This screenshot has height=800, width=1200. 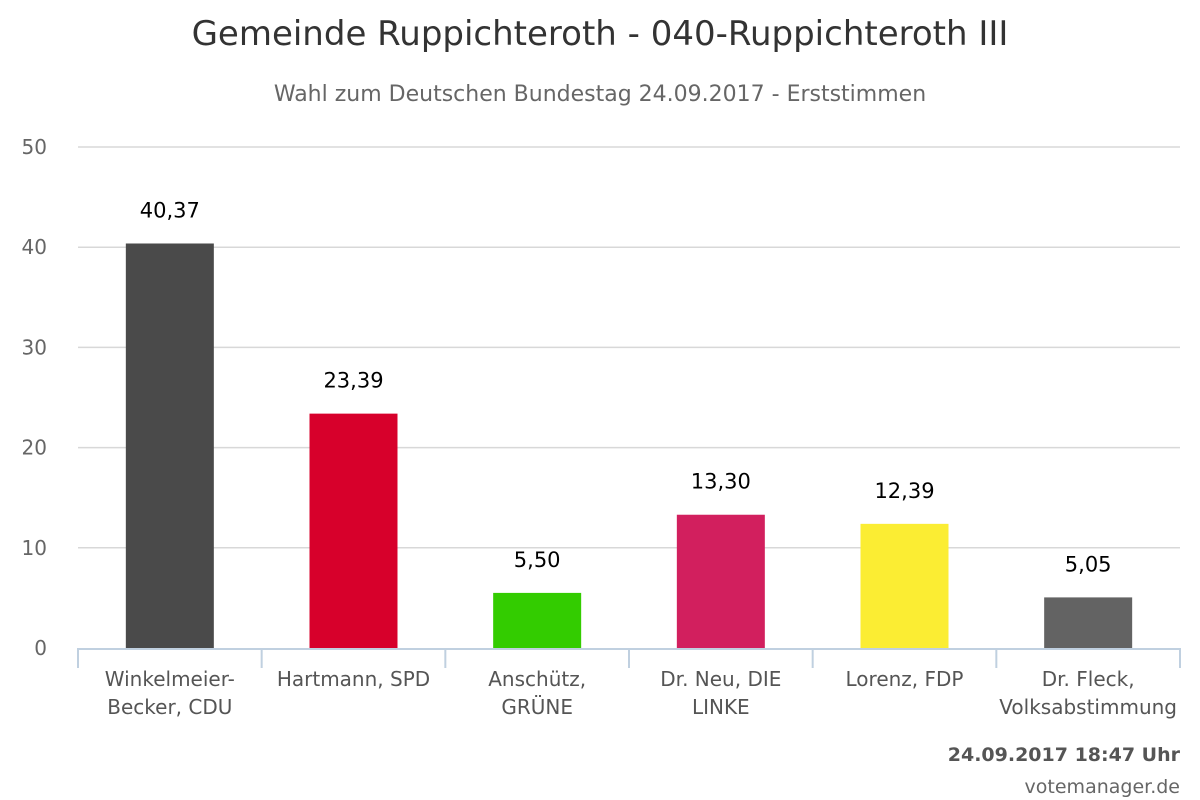 What do you see at coordinates (34, 397) in the screenshot?
I see `y-axis-ticks: 0 10 20 30 40 50` at bounding box center [34, 397].